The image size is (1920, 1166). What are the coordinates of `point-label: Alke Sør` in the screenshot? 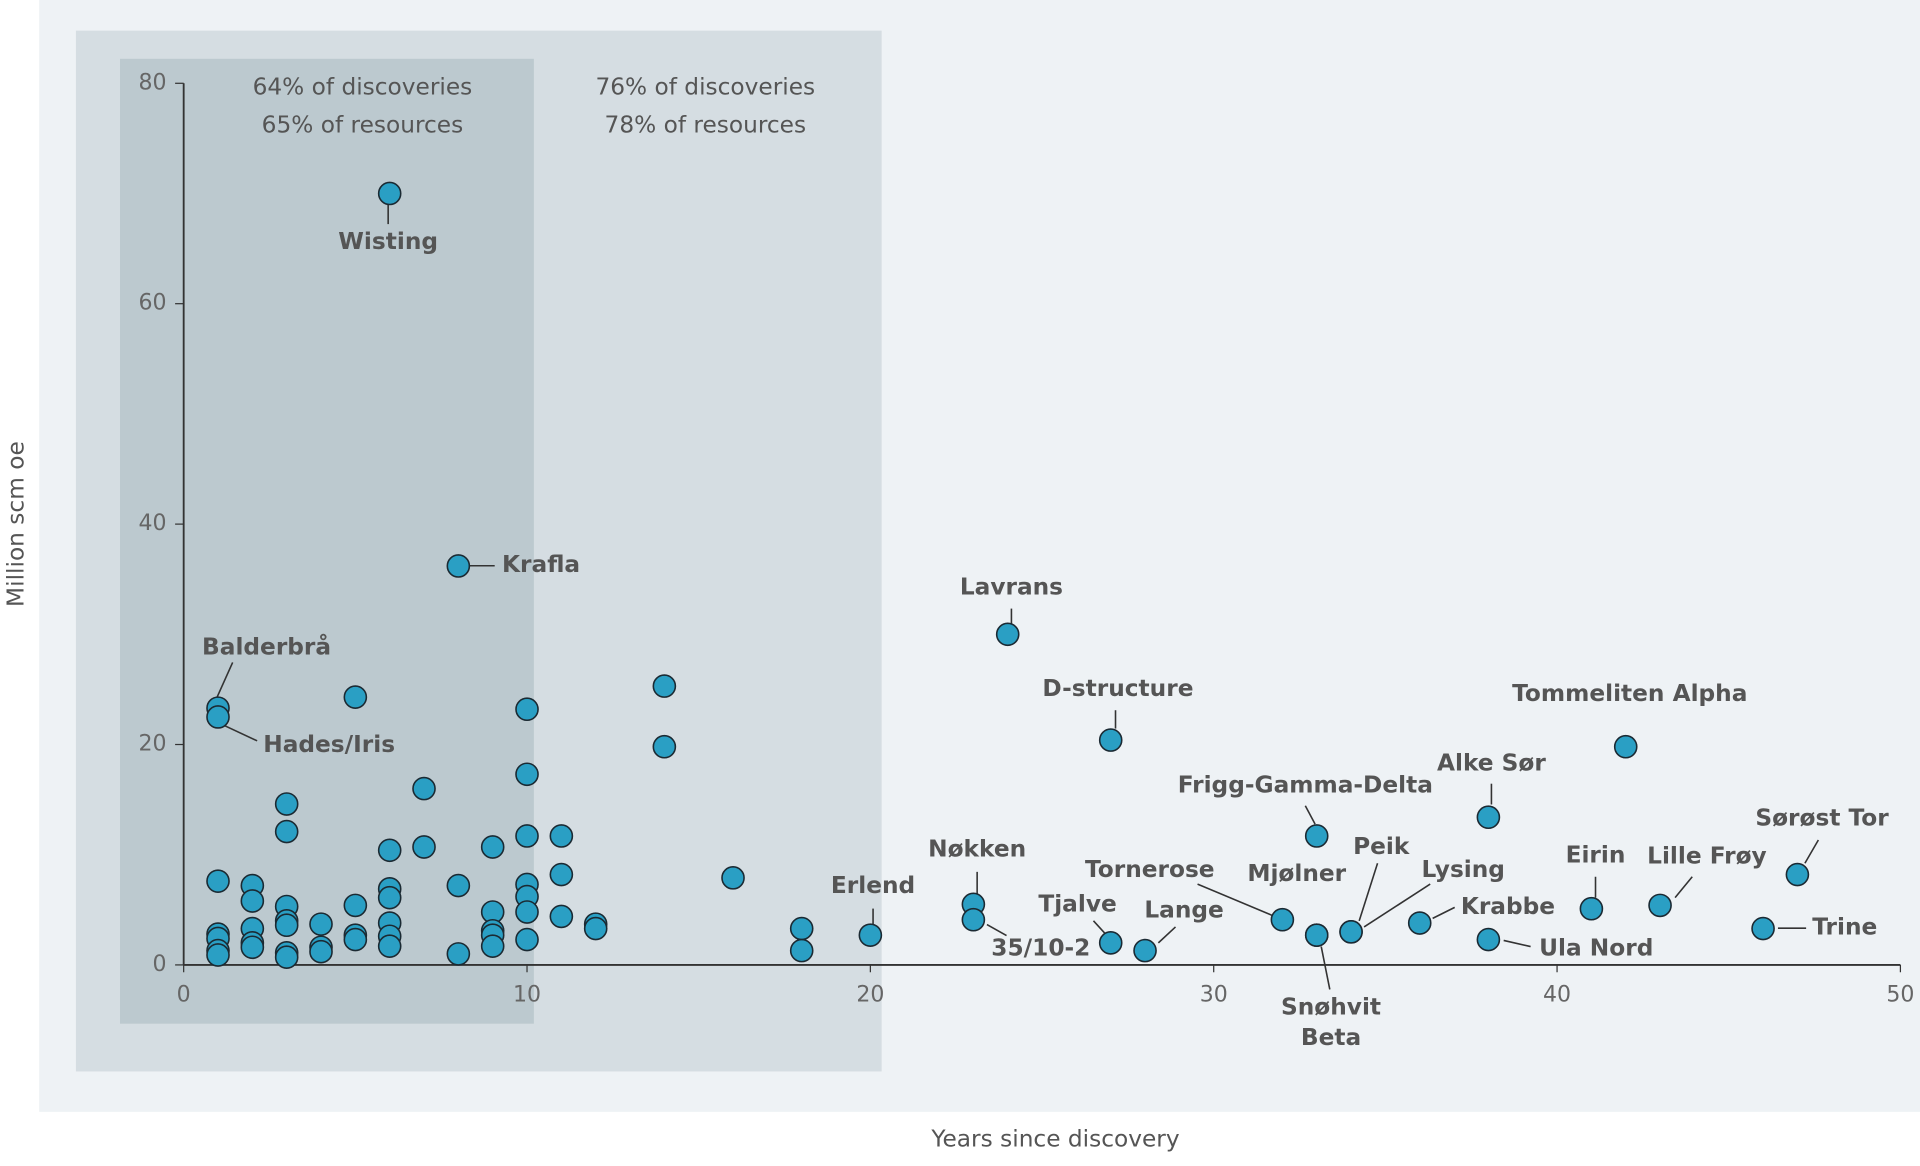 It's located at (1491, 763).